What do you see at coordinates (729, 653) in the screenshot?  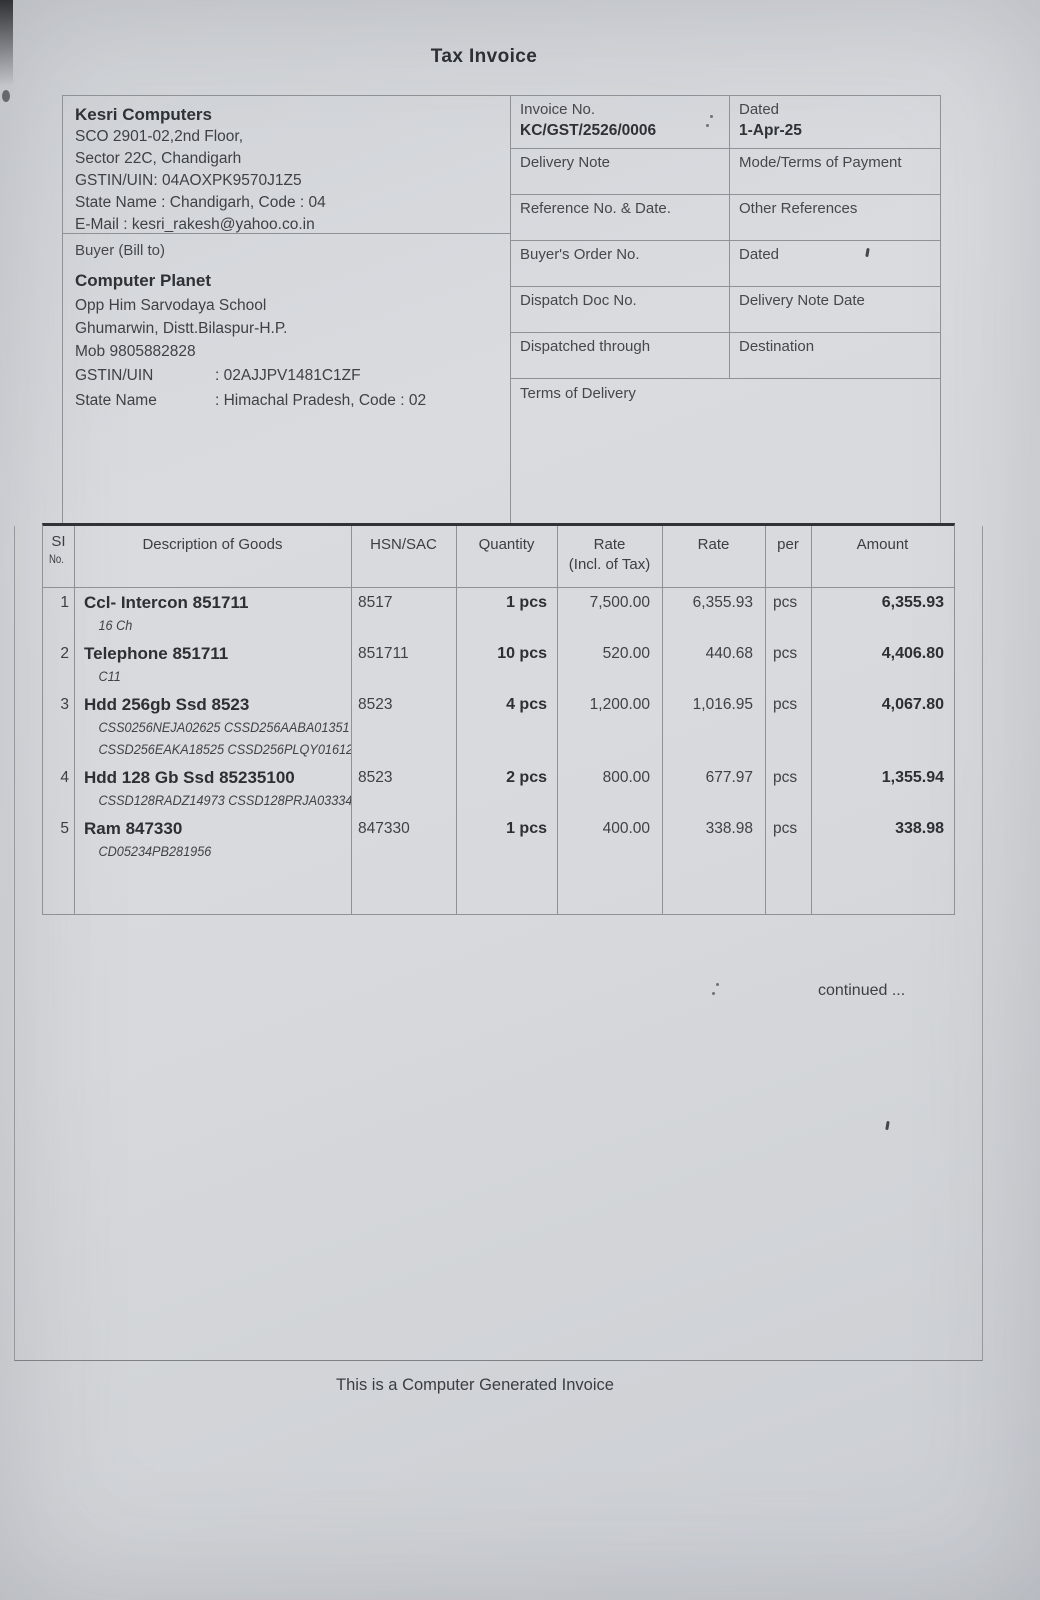 I see `item-rate: 440.68` at bounding box center [729, 653].